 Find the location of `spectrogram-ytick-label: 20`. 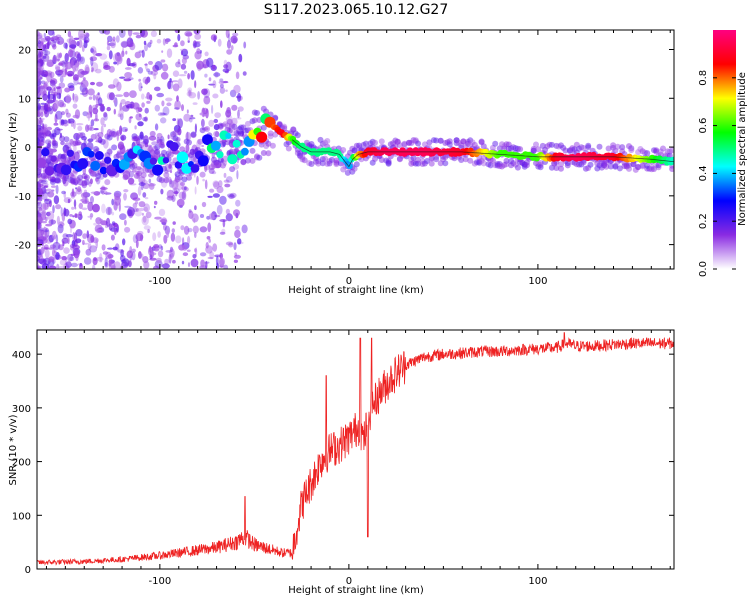

spectrogram-ytick-label: 20 is located at coordinates (24, 51).